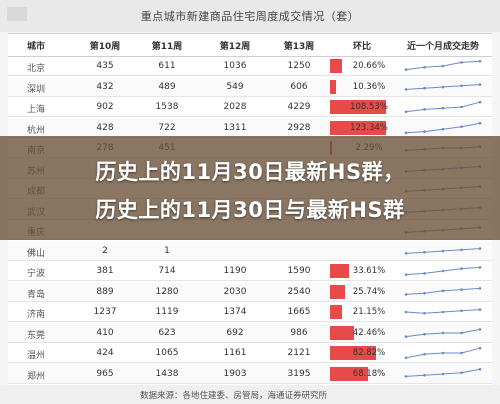 The width and height of the screenshot is (500, 404). Describe the element at coordinates (105, 127) in the screenshot. I see `week10-cell: 428` at that location.